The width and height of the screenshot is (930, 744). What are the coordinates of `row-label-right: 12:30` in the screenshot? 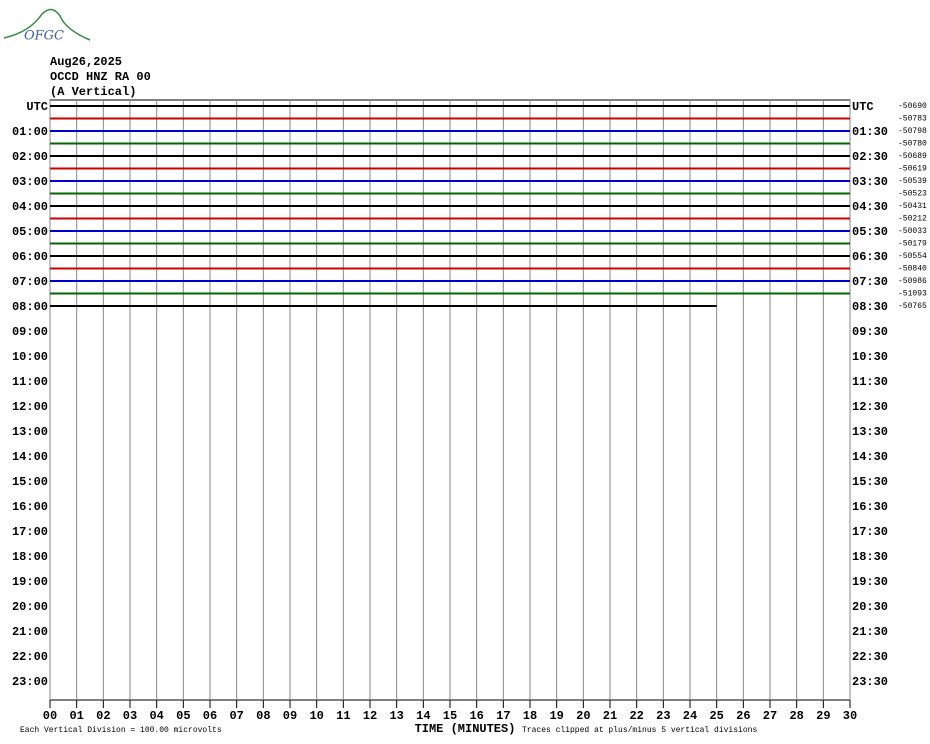 It's located at (870, 407).